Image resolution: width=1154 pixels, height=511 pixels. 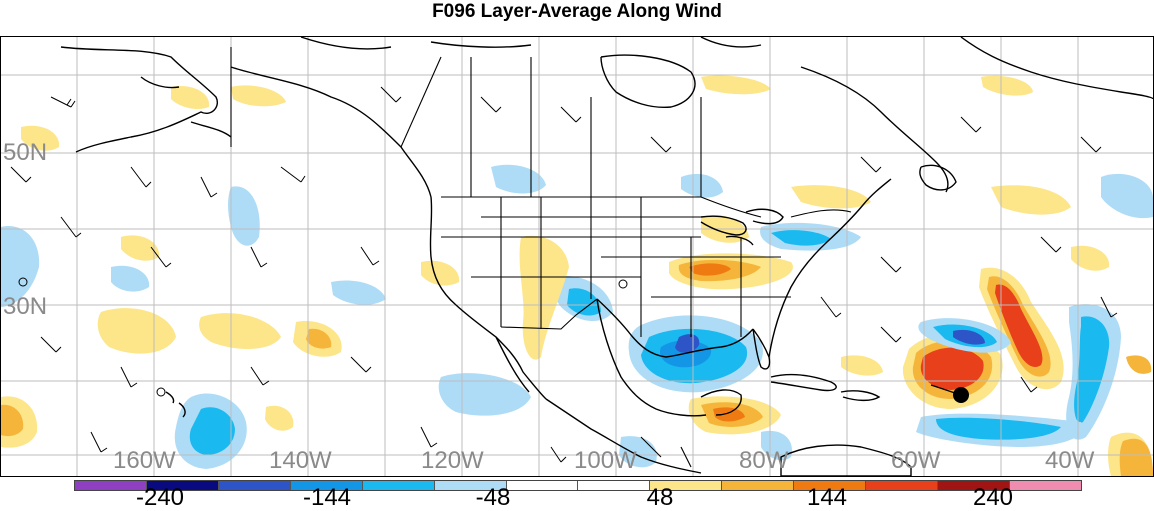 I want to click on colorbar-label: -240, so click(x=160, y=497).